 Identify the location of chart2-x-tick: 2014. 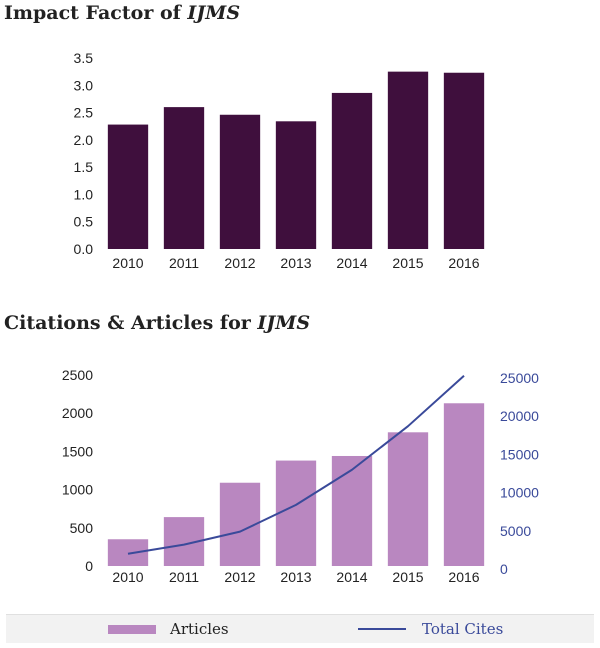
(351, 577).